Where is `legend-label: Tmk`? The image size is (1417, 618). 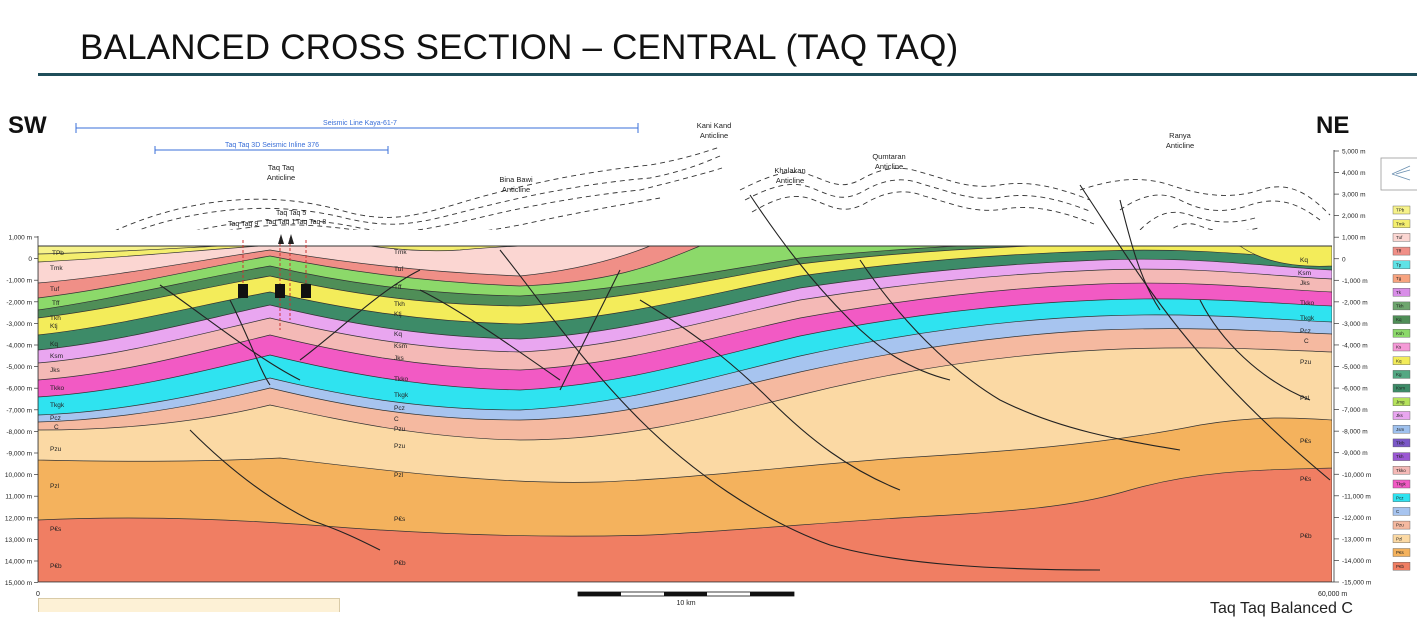 legend-label: Tmk is located at coordinates (1400, 223).